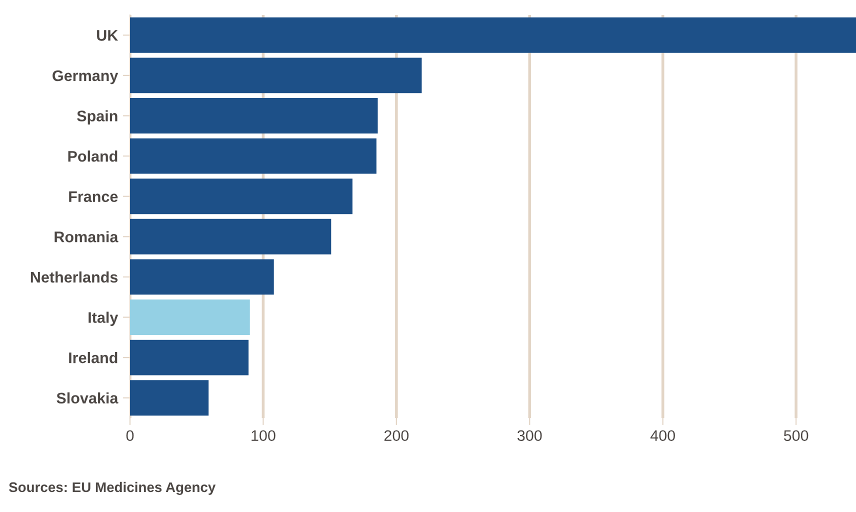 This screenshot has height=512, width=856. I want to click on y-tick-label: Italy, so click(103, 319).